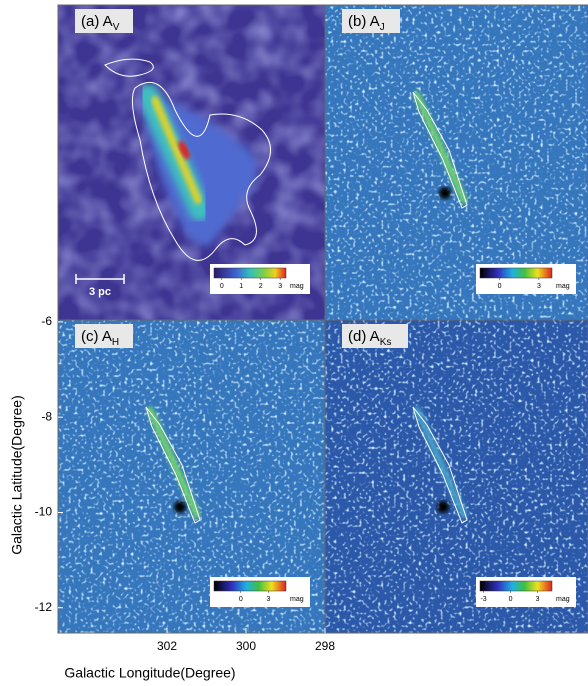 The height and width of the screenshot is (686, 588). What do you see at coordinates (97, 21) in the screenshot?
I see `label-text: (a) A` at bounding box center [97, 21].